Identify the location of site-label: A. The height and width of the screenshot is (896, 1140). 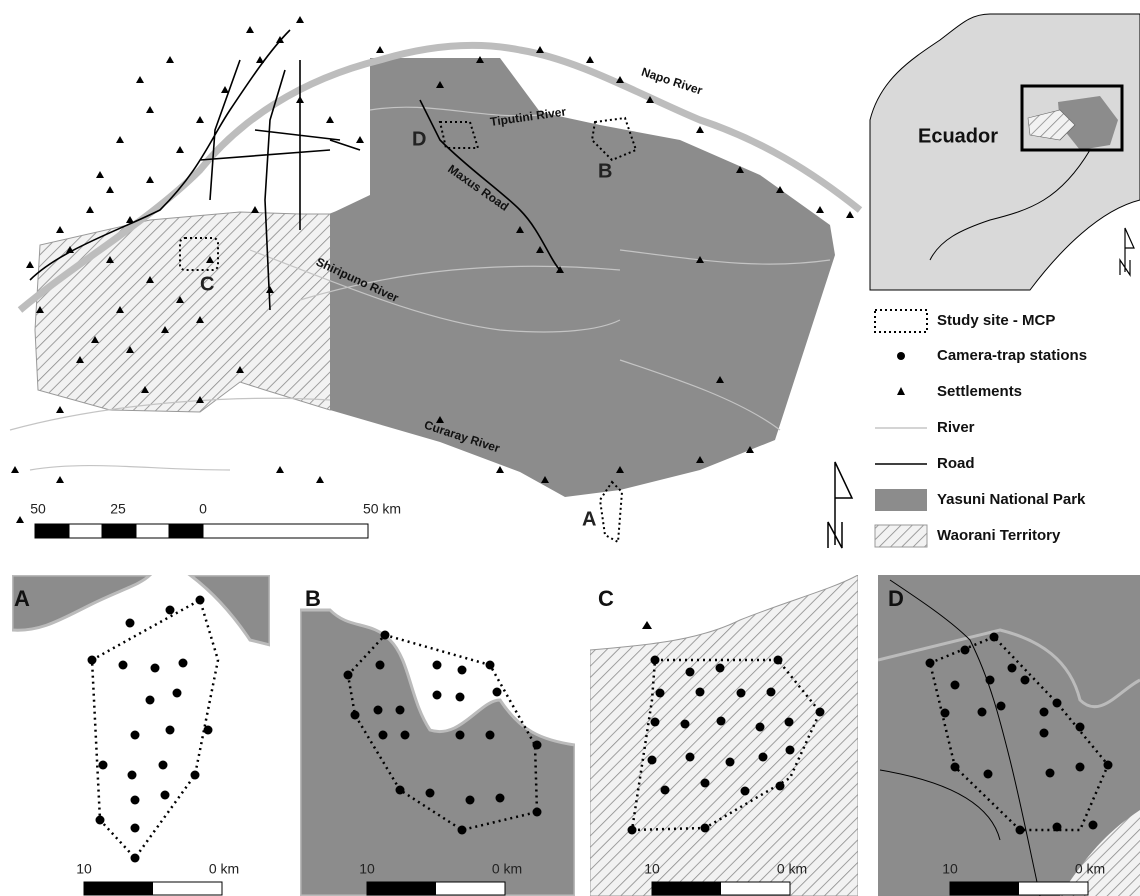
(589, 519).